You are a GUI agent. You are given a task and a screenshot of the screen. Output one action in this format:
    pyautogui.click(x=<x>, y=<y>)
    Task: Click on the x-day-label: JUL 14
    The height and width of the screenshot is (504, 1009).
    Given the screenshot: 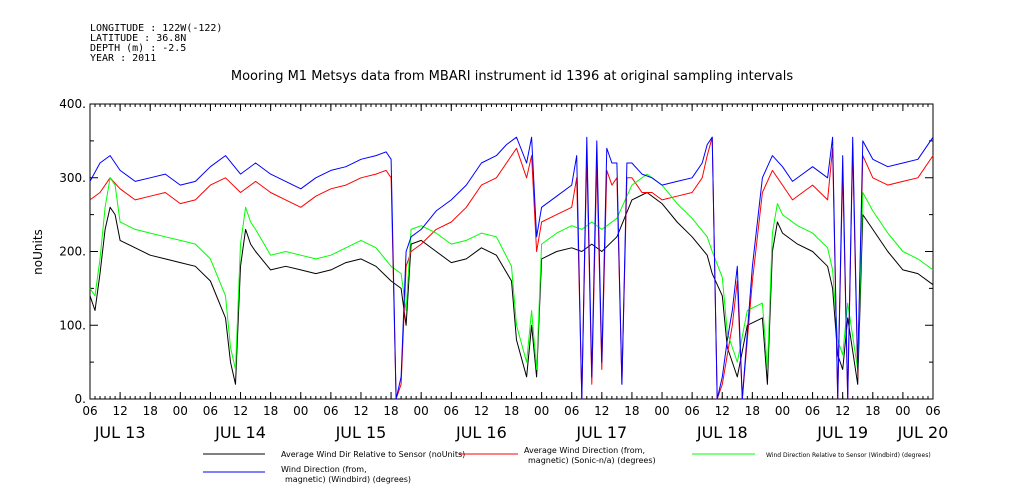 What is the action you would take?
    pyautogui.click(x=240, y=432)
    